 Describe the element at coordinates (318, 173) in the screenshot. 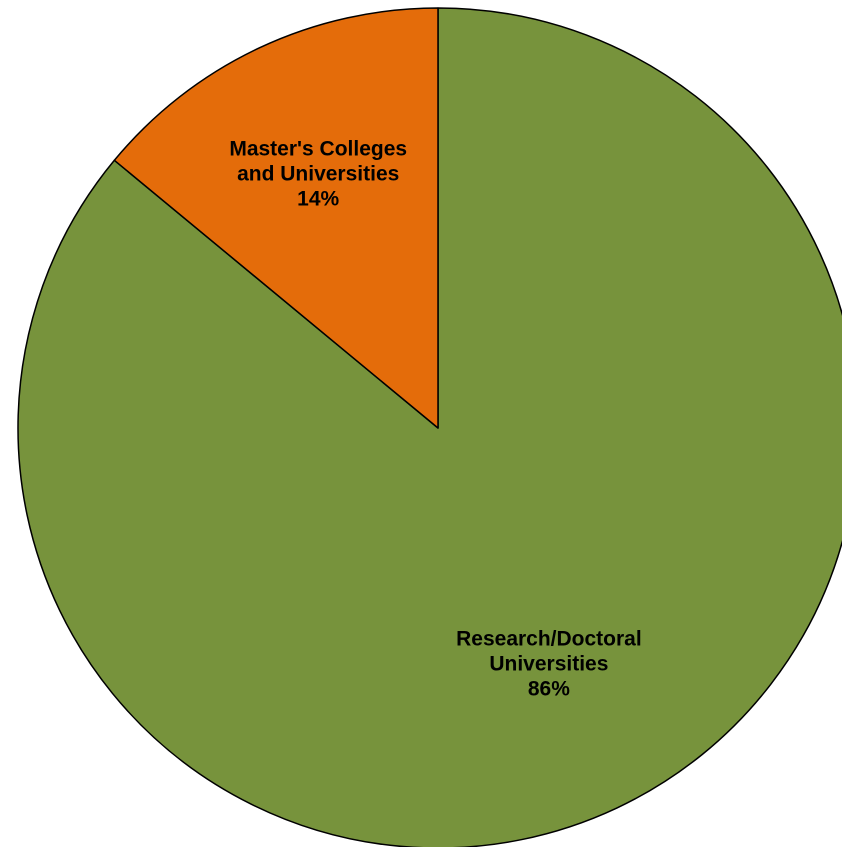

I see `slice-category-label: and Universities` at that location.